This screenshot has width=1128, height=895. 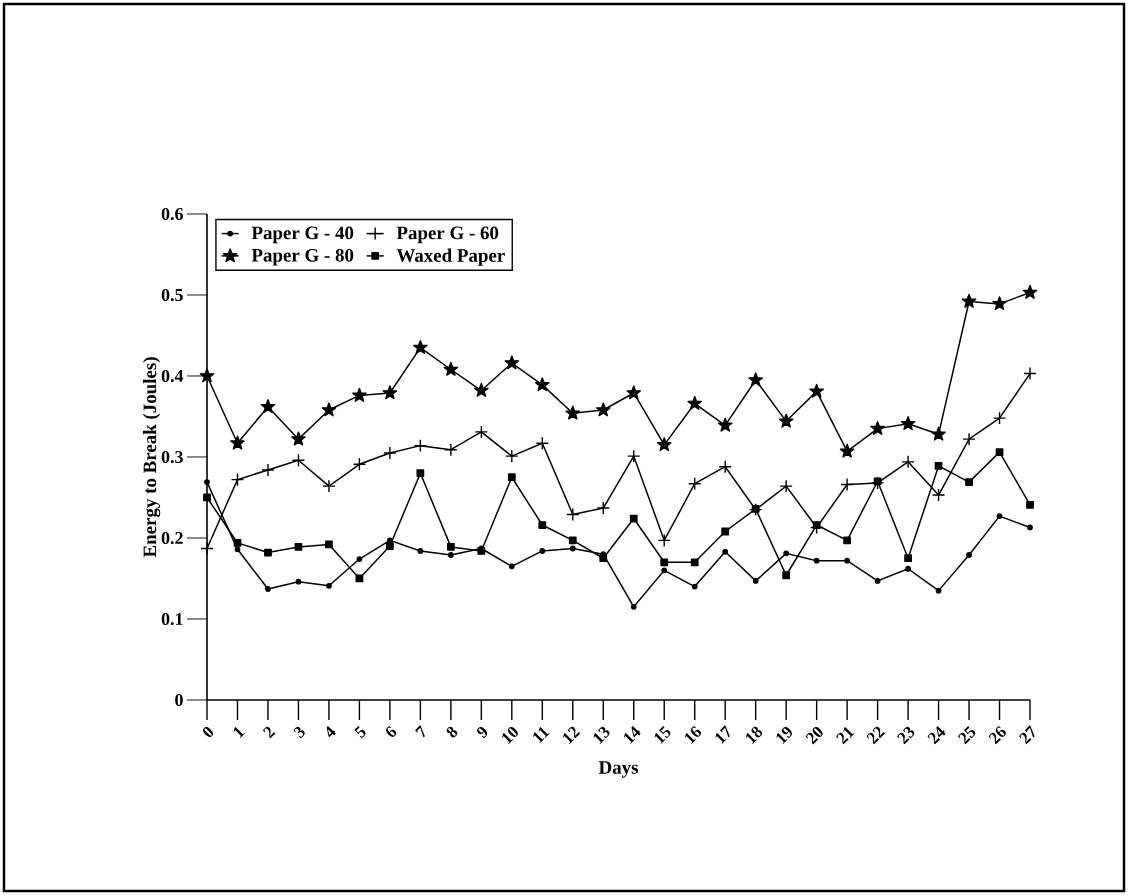 I want to click on x-tick-label: 14, so click(x=632, y=735).